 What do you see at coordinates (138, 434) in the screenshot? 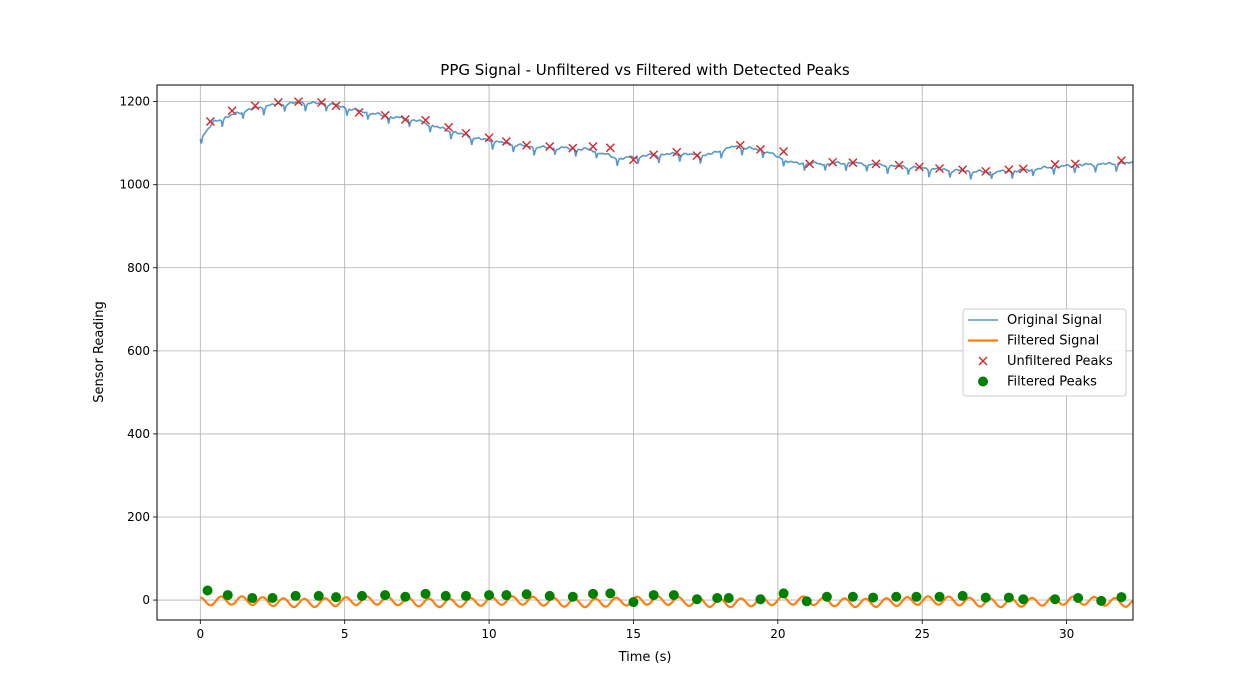
I see `y-tick-label: 400` at bounding box center [138, 434].